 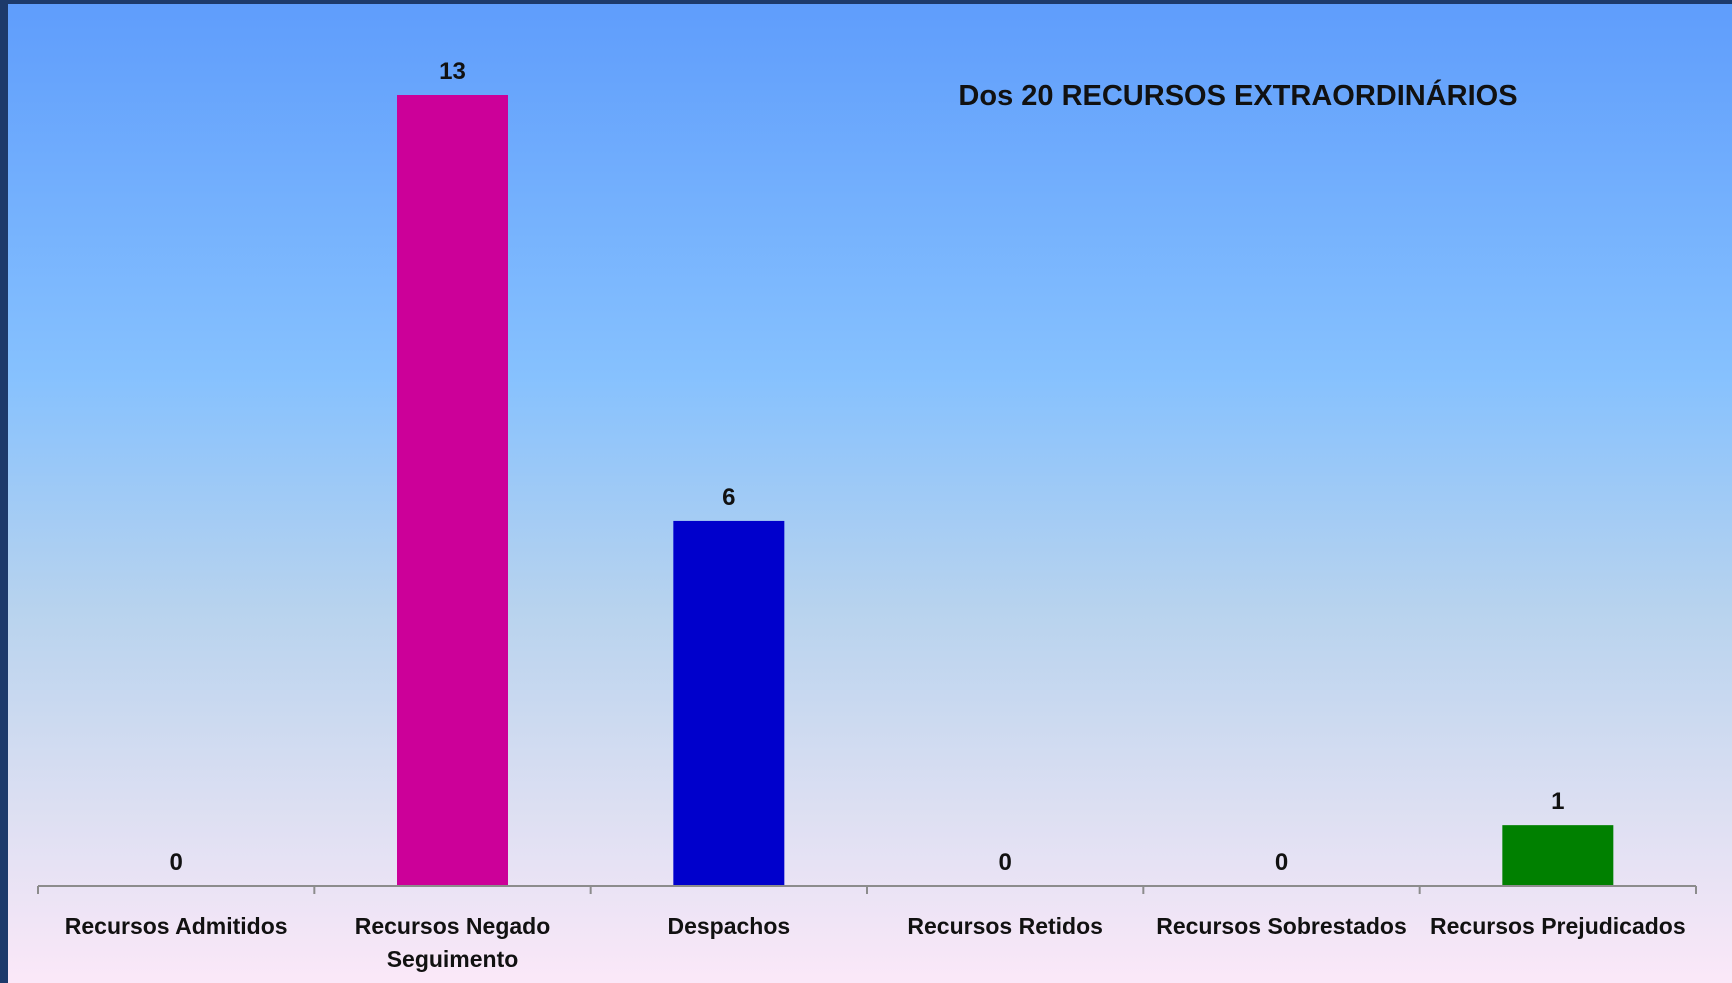 I want to click on category-label-line: Recursos Prejudicados, so click(x=1558, y=926).